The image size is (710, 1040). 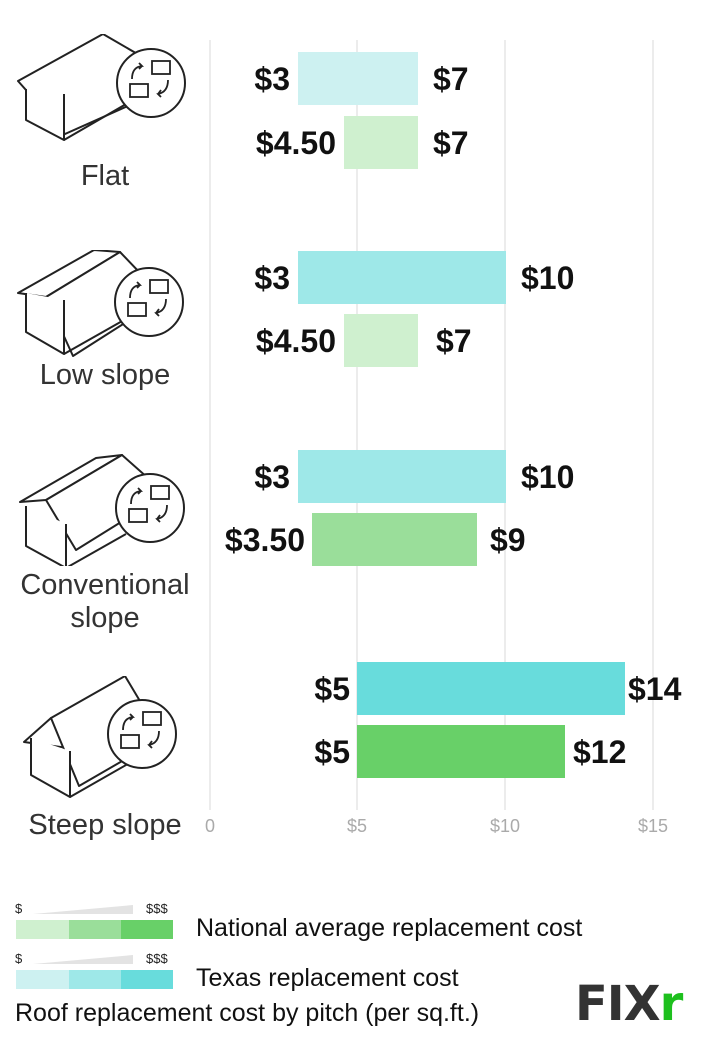 What do you see at coordinates (100, 737) in the screenshot?
I see `steep-slope-roof-house-icon` at bounding box center [100, 737].